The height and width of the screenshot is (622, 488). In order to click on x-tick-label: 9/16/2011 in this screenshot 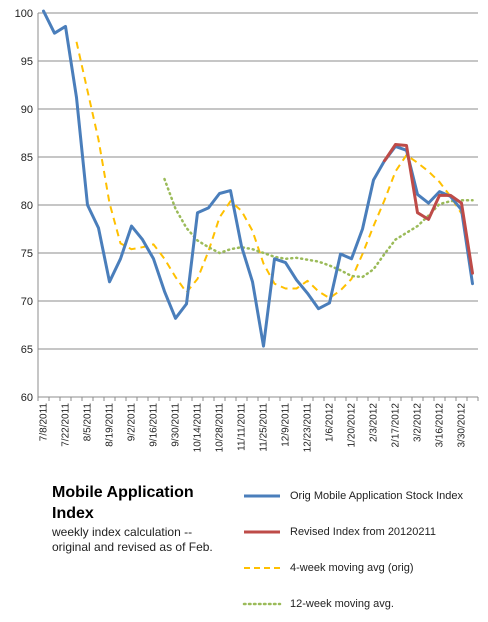, I will do `click(154, 425)`.